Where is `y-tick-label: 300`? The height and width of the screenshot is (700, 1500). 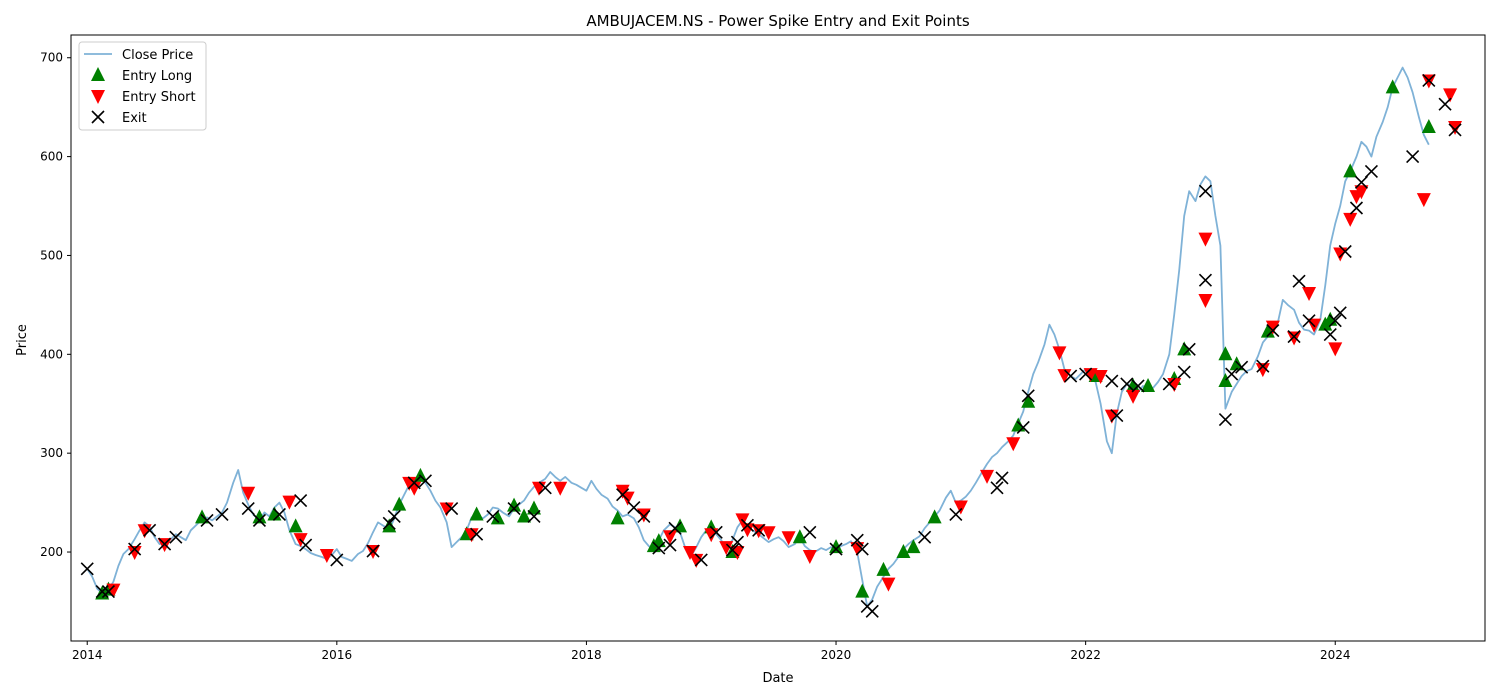
y-tick-label: 300 is located at coordinates (51, 453).